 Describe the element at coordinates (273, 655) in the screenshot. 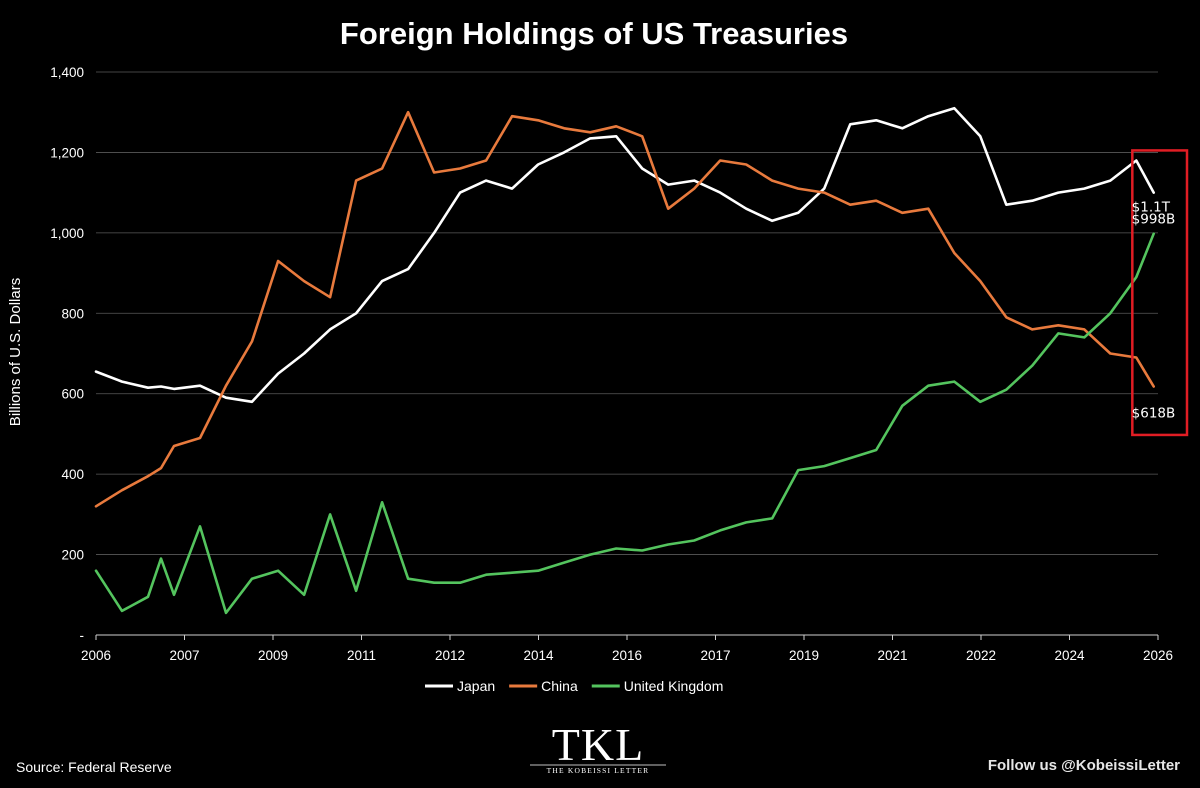

I see `x-tick-label: 2009` at that location.